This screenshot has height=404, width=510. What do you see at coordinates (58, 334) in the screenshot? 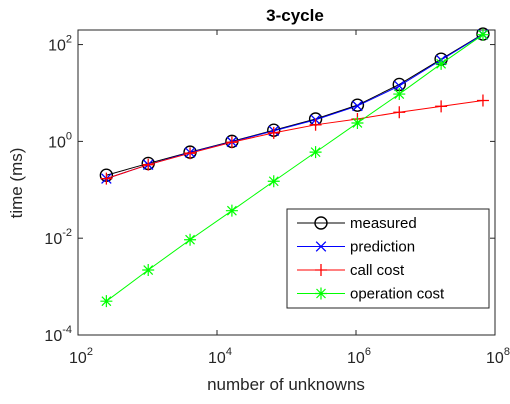
I see `y-tick-label: 10⁻⁴` at bounding box center [58, 334].